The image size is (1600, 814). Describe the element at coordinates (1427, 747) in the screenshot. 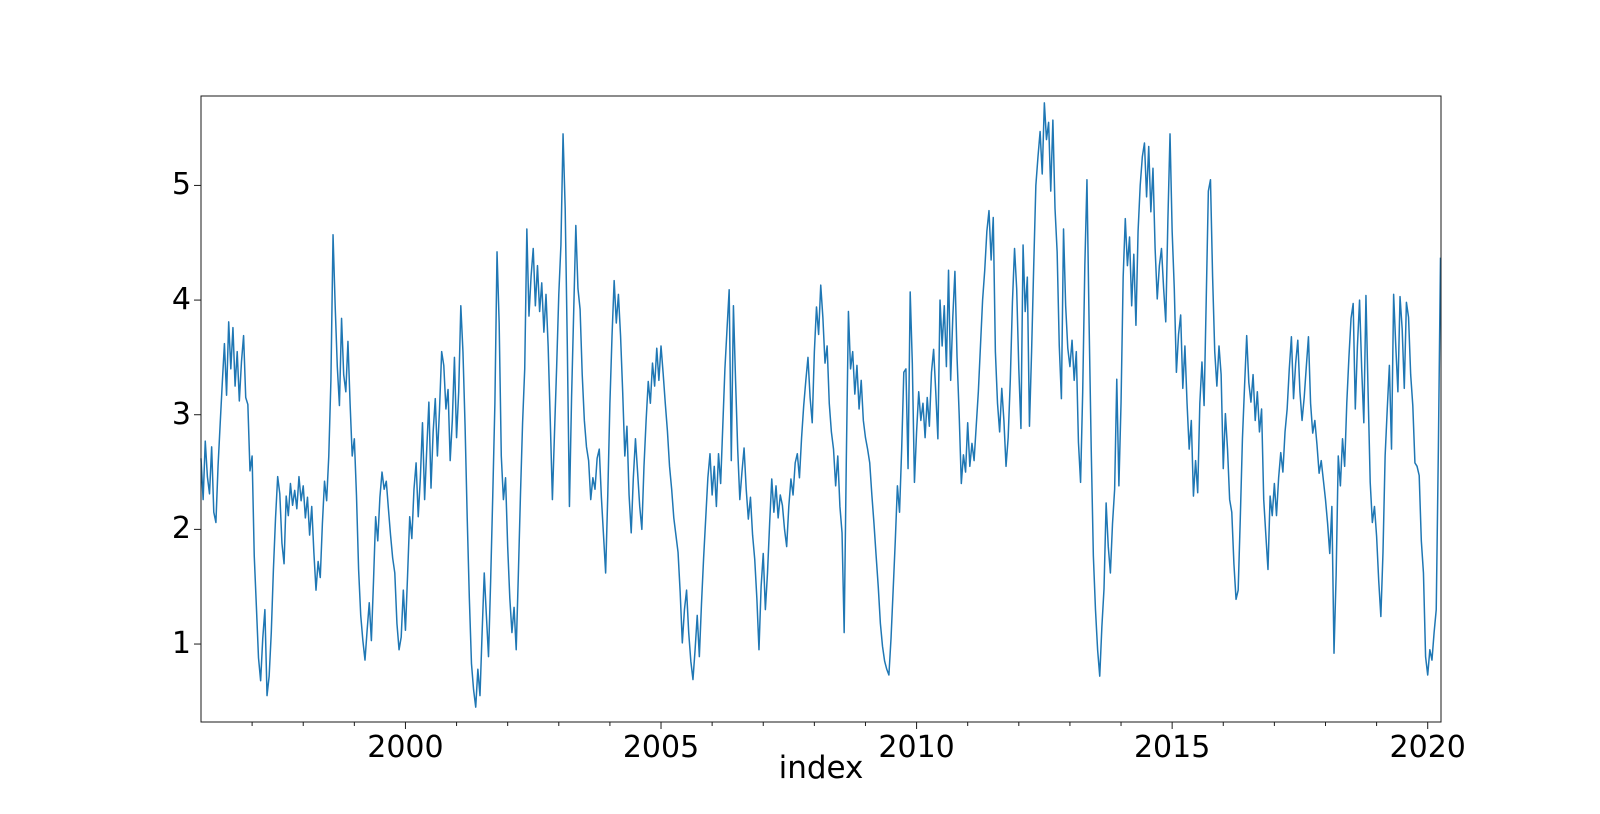

I see `x-tick-label: 2020` at that location.